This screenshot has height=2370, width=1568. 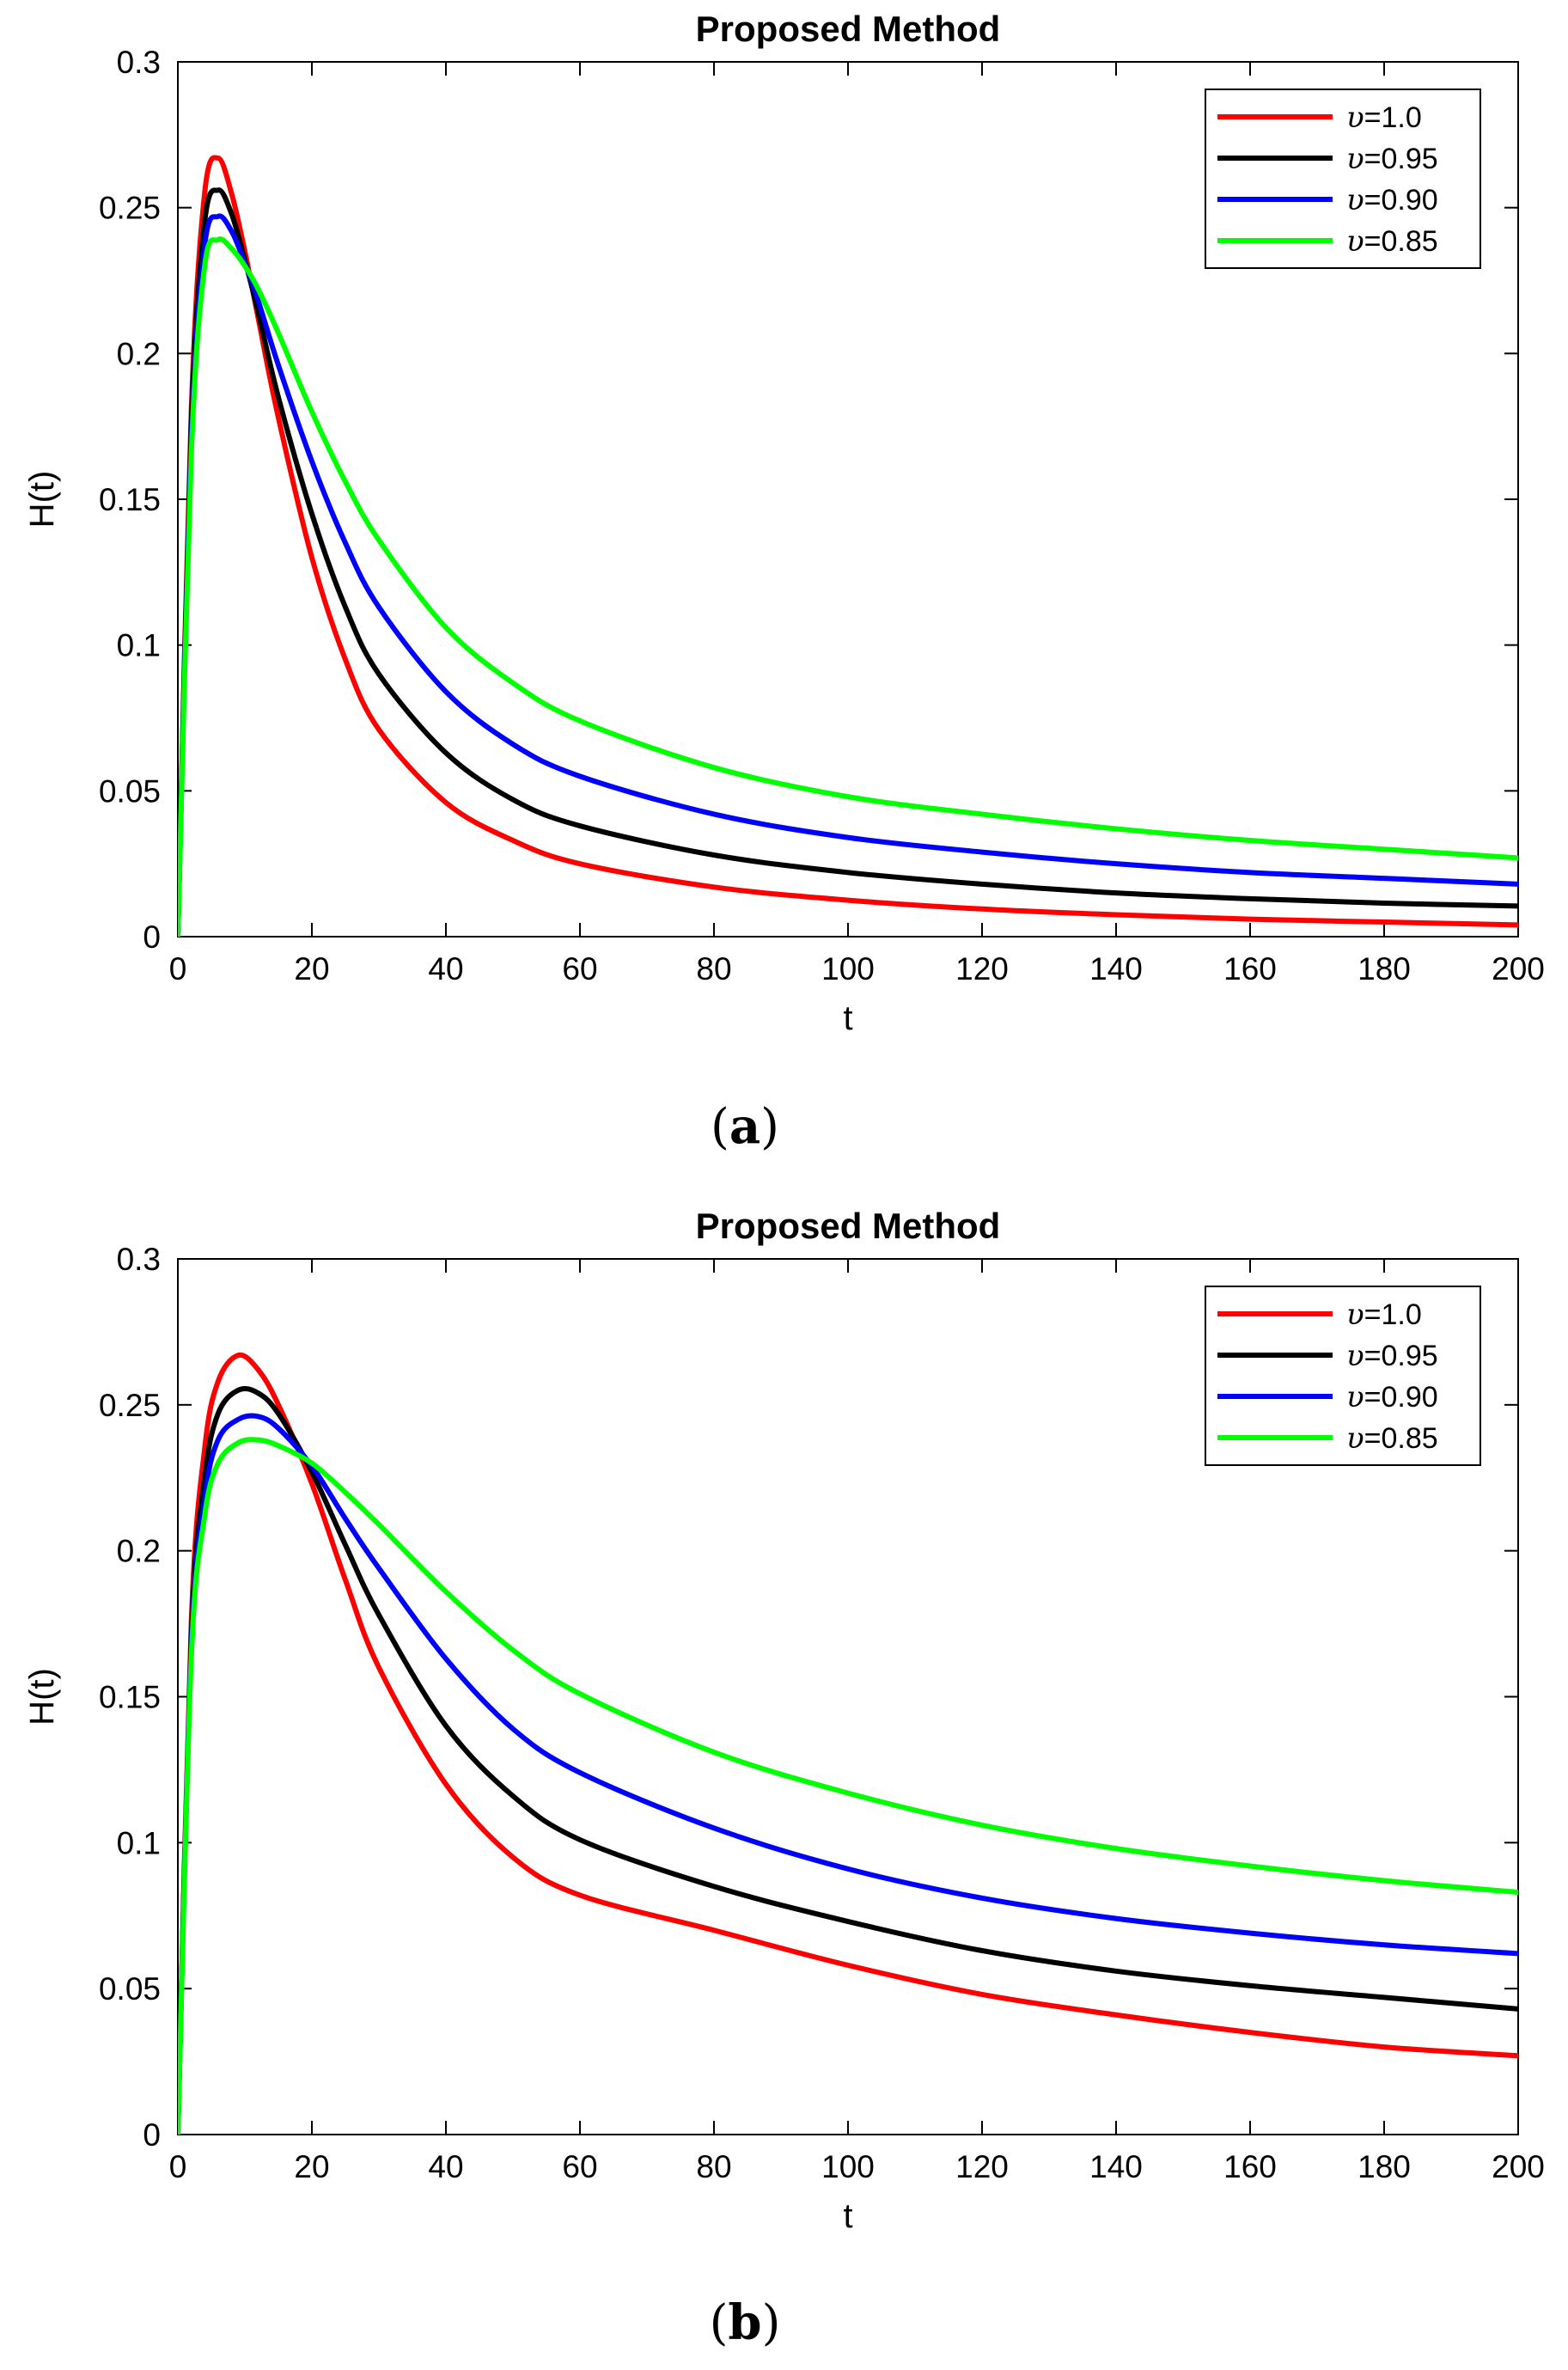 I want to click on caption-letter: b, so click(x=744, y=2322).